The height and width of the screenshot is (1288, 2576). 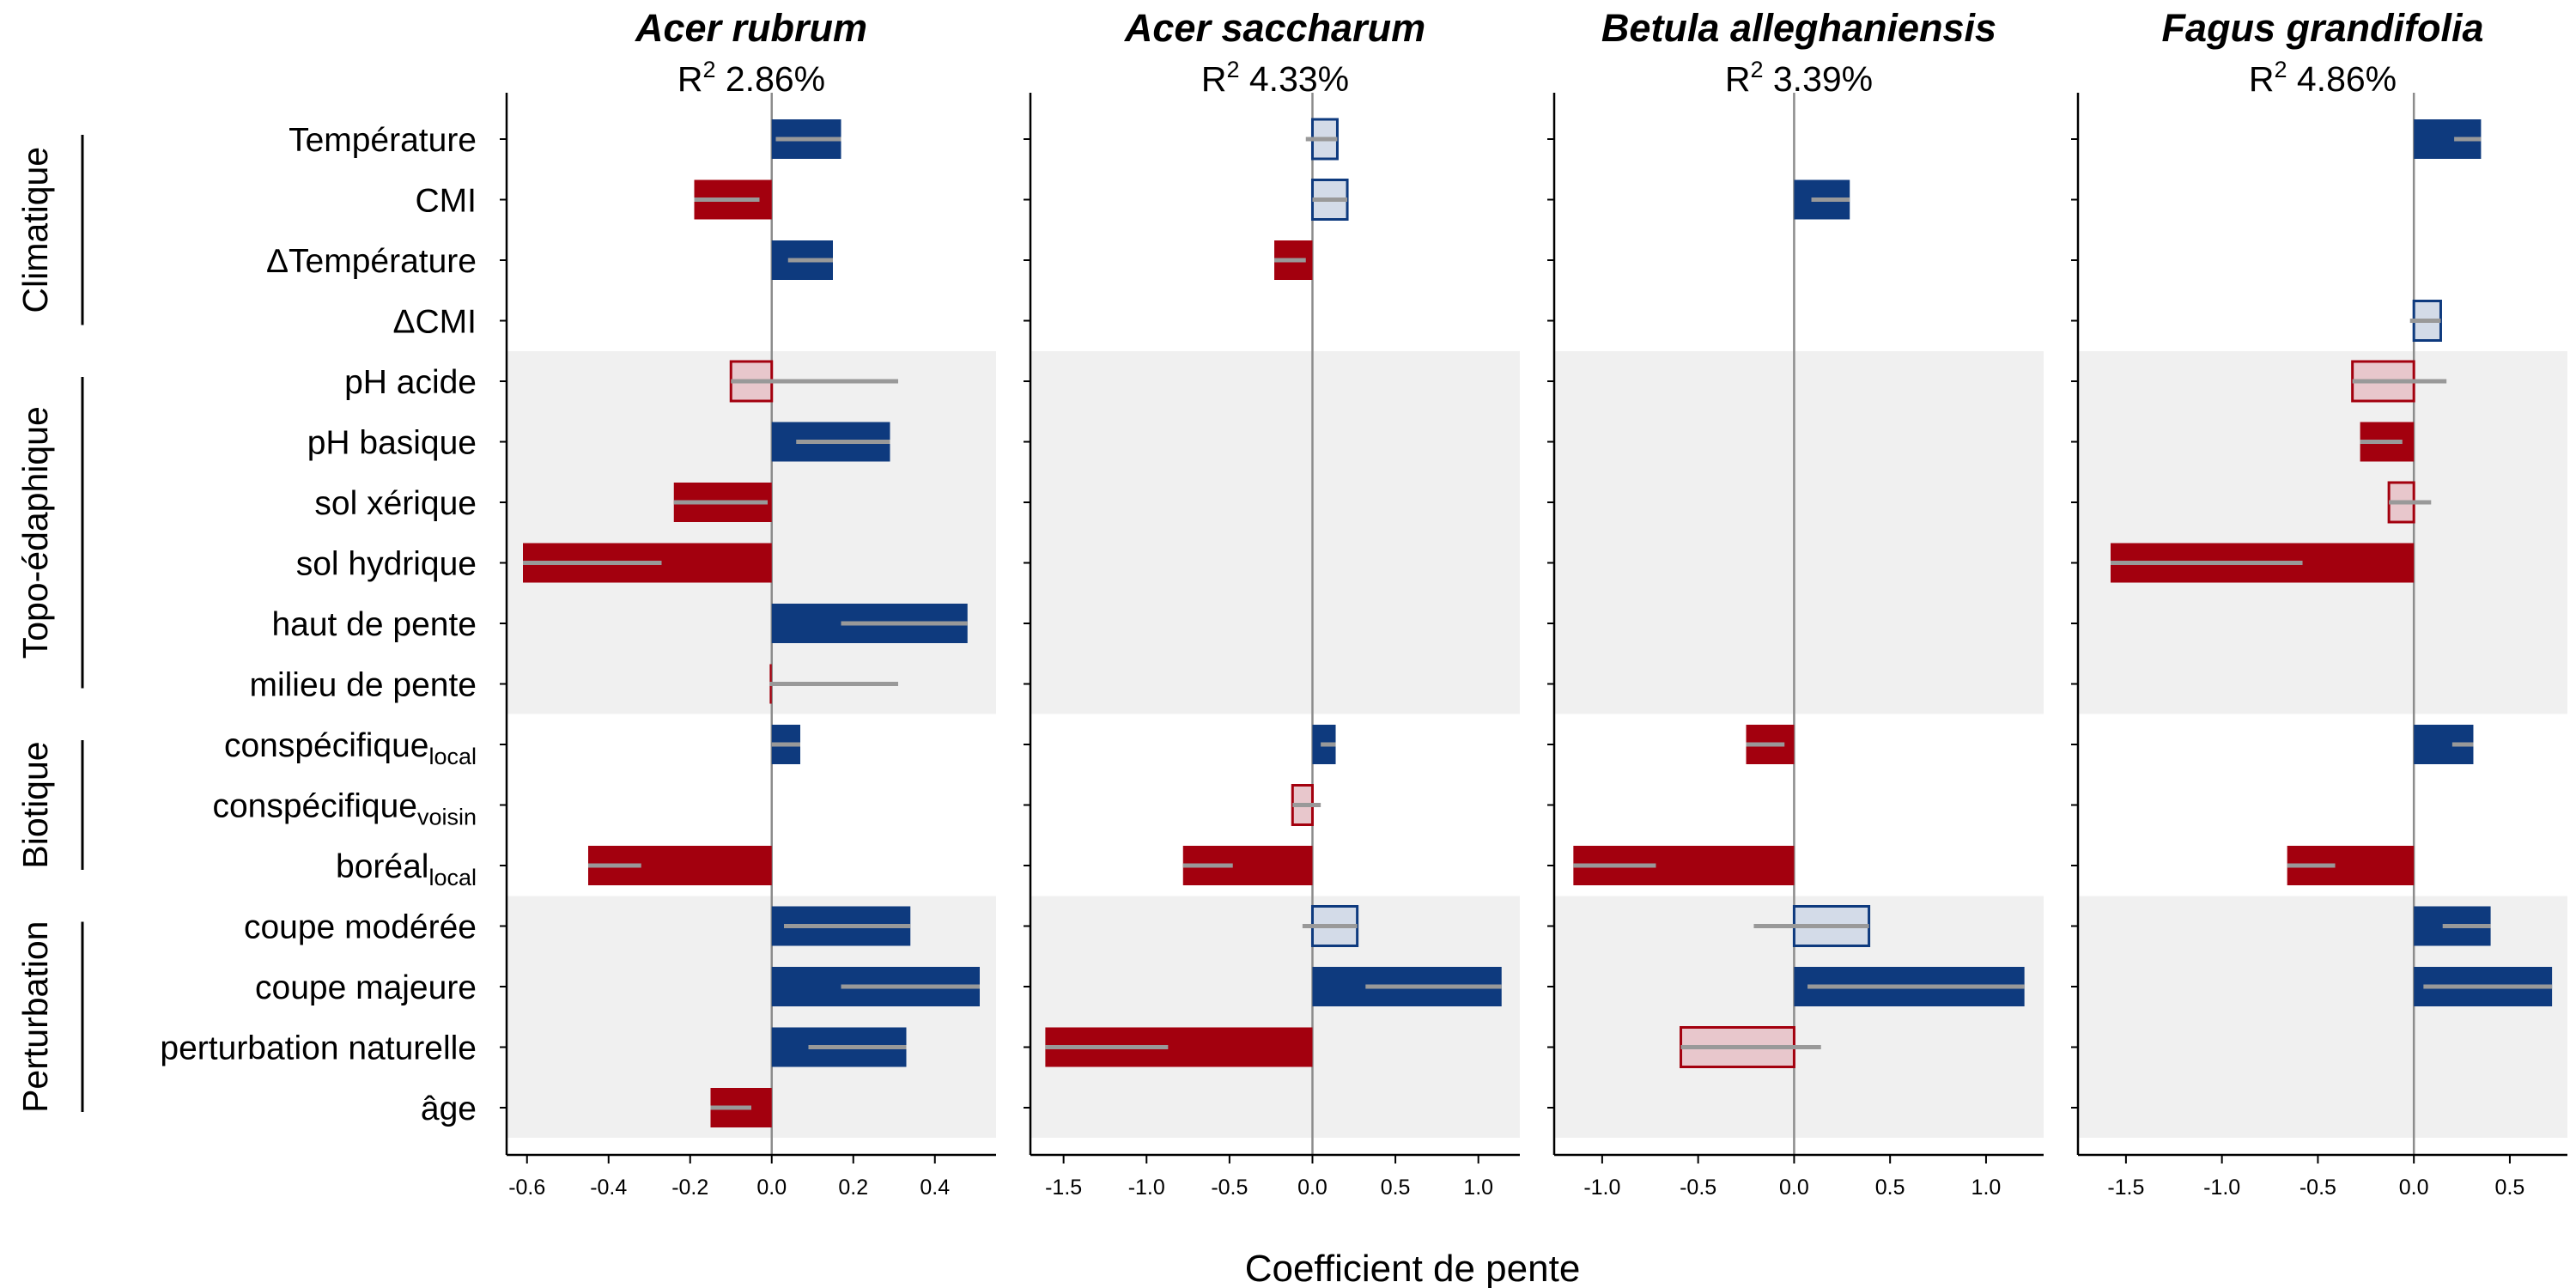 What do you see at coordinates (1799, 78) in the screenshot?
I see `panel-r2: R2 3.39%` at bounding box center [1799, 78].